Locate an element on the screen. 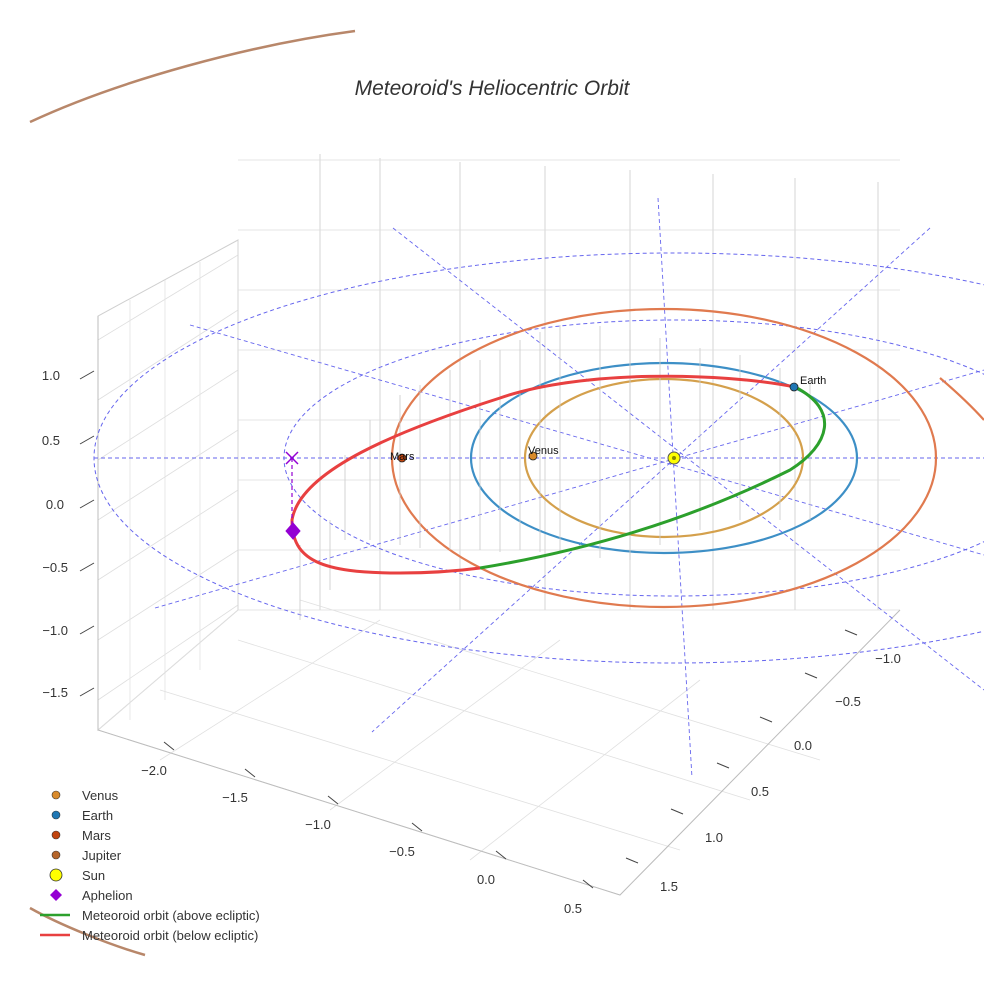  x-tick-label: 0.5 is located at coordinates (573, 908).